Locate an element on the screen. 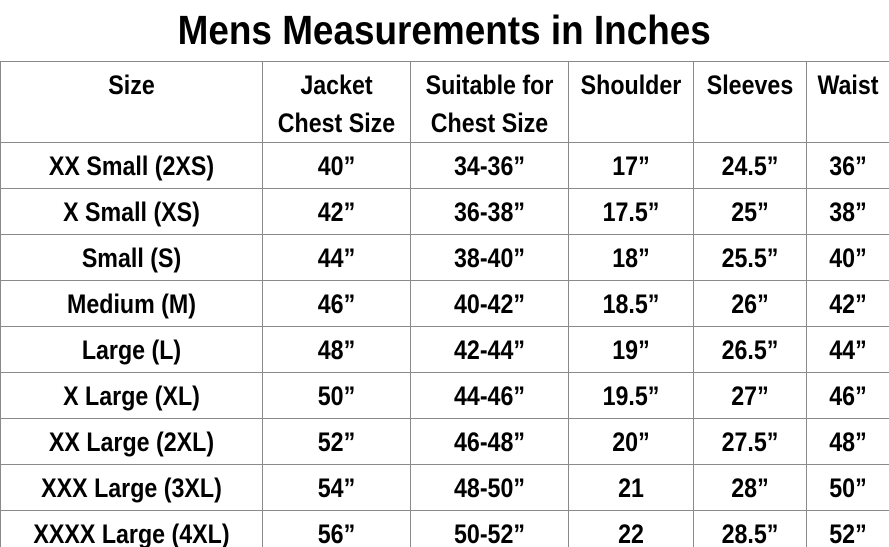  table-cell: X Large (XL) is located at coordinates (131, 395).